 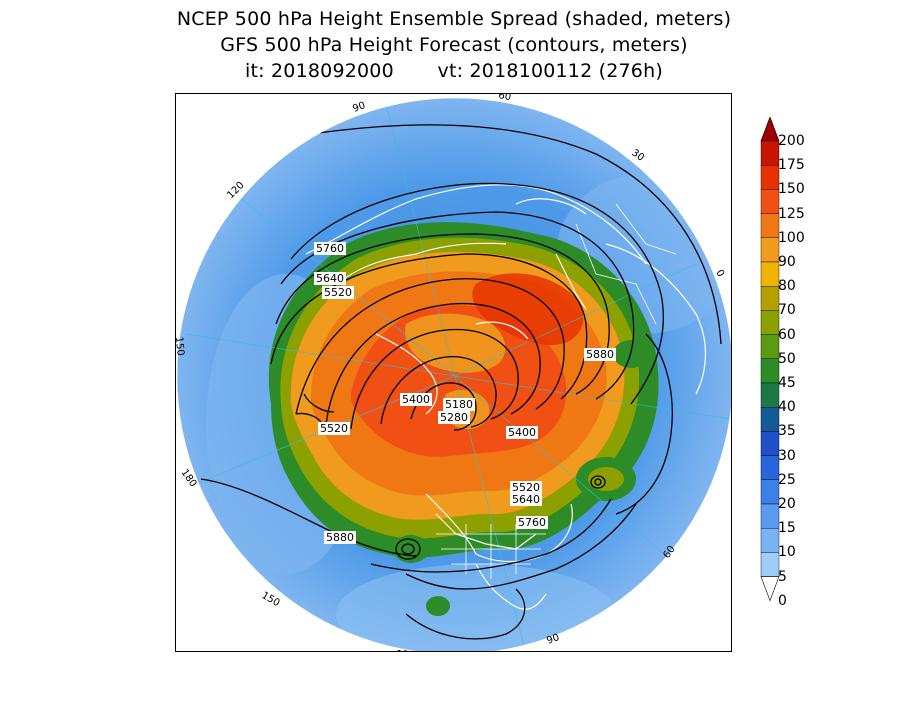 What do you see at coordinates (730, 425) in the screenshot?
I see `lon-label: 30` at bounding box center [730, 425].